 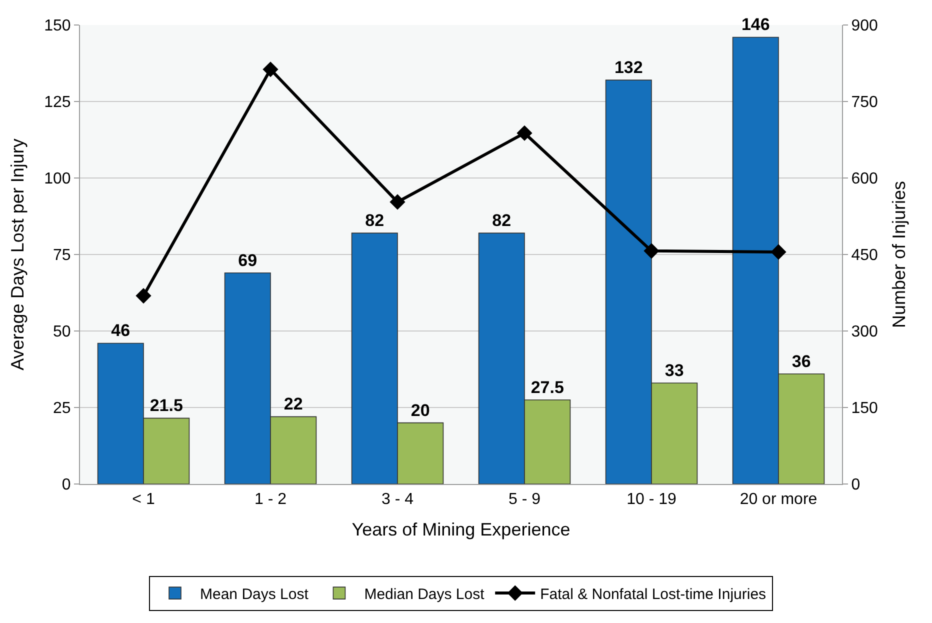 What do you see at coordinates (425, 594) in the screenshot?
I see `legend-label: Median Days Lost` at bounding box center [425, 594].